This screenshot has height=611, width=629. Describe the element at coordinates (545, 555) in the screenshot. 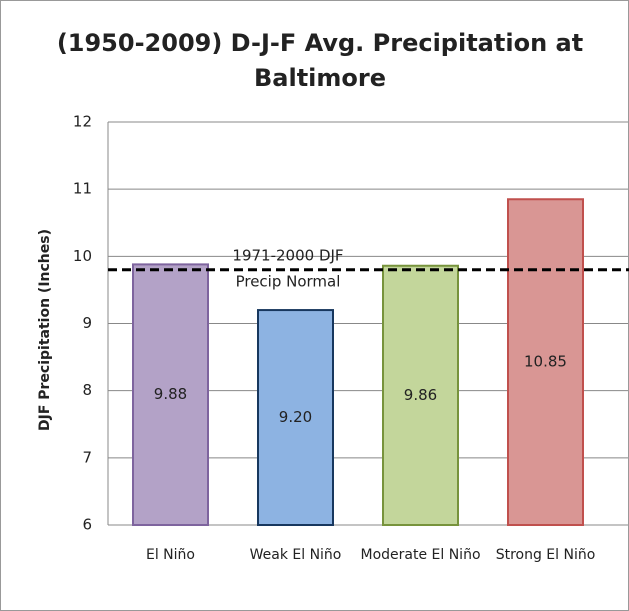

I see `x-tick-label: Strong El Niño` at that location.